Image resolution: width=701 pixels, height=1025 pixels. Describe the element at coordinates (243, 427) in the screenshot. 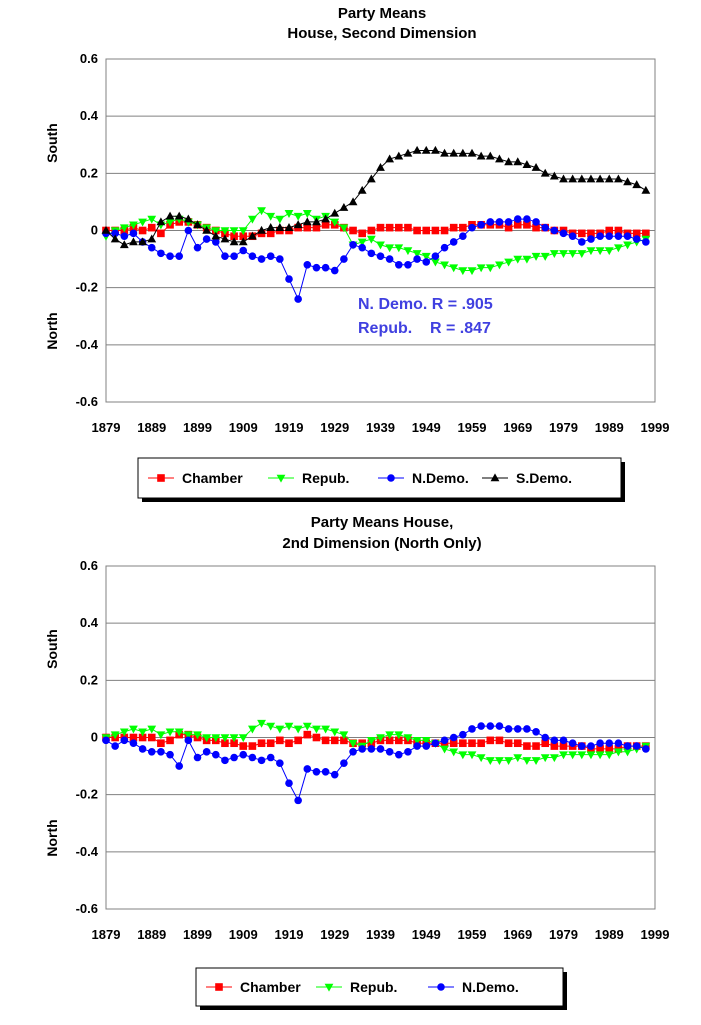

I see `chart-1-x-tick-label: 1909` at that location.